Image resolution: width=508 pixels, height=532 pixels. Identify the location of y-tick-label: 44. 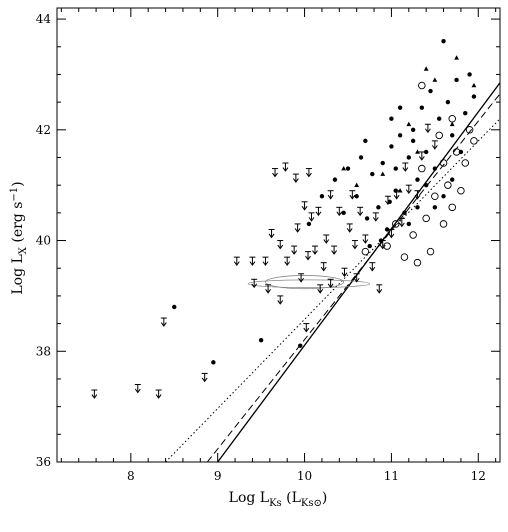
(44, 19).